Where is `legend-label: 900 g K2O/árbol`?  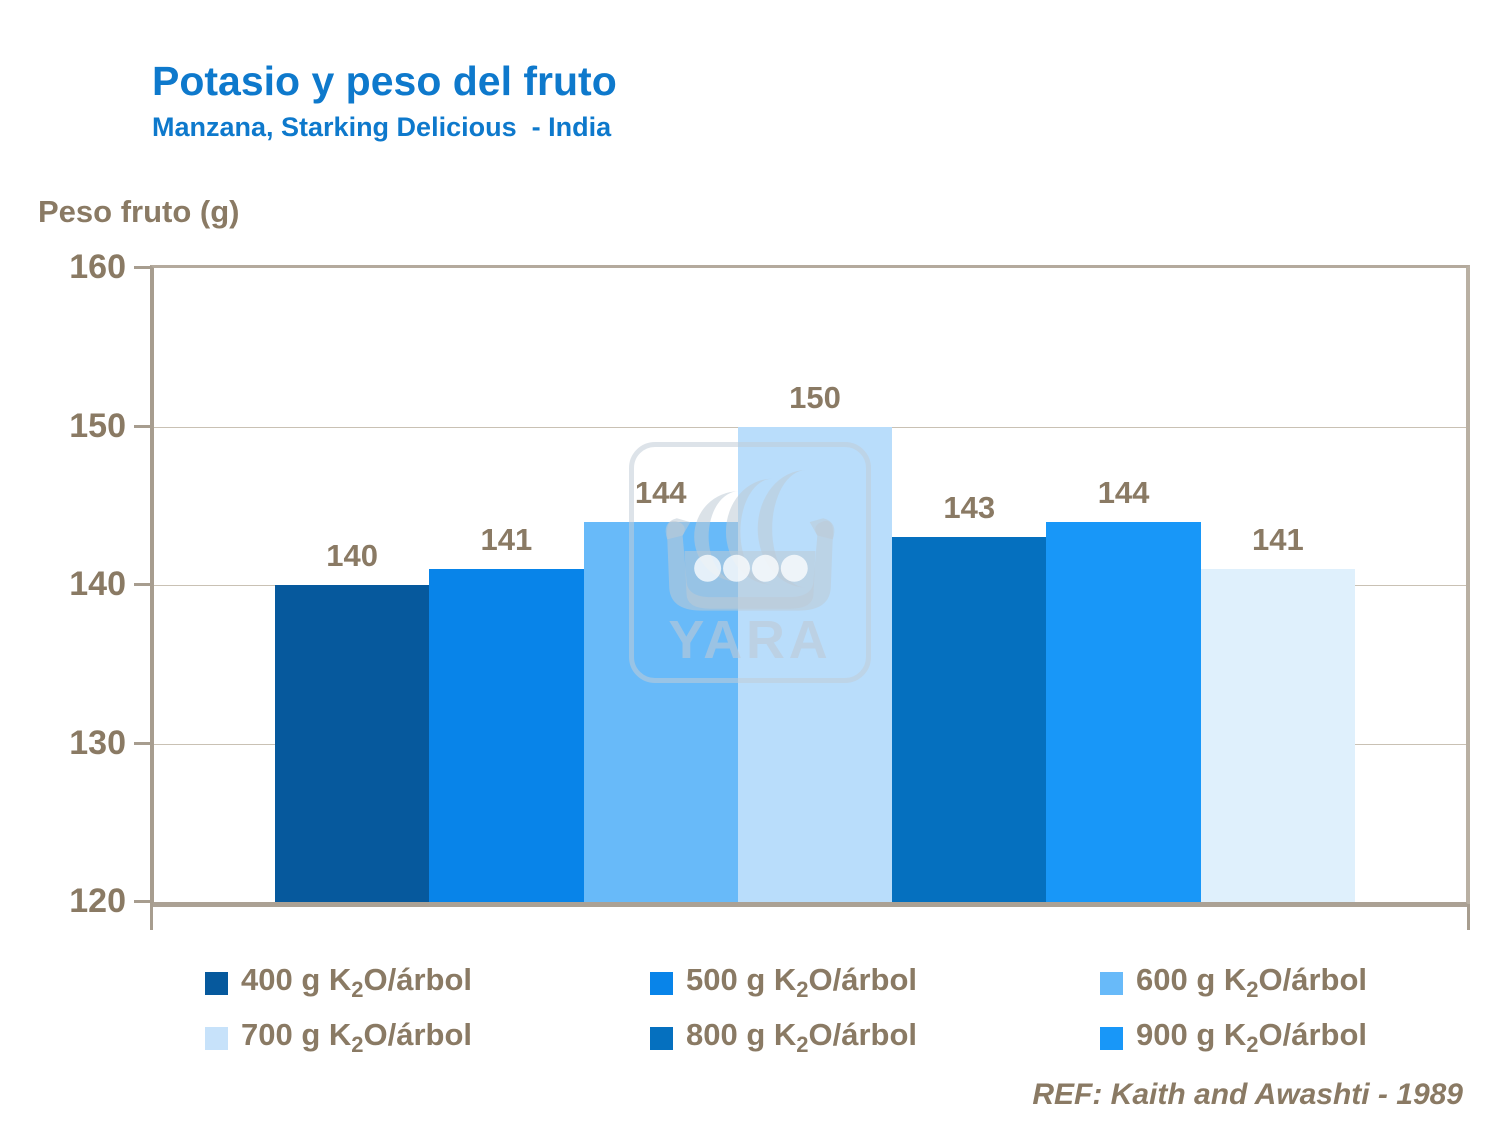 legend-label: 900 g K2O/árbol is located at coordinates (1252, 1037).